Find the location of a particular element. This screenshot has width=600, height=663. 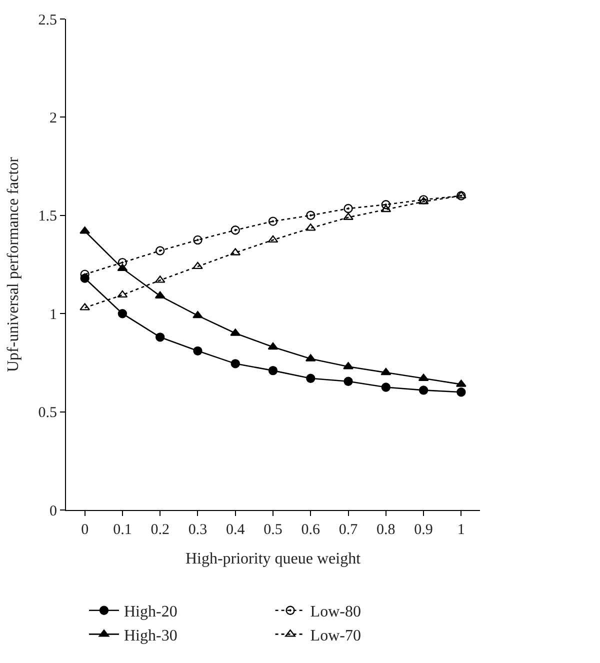

x-tick-label: 0.7 is located at coordinates (348, 530).